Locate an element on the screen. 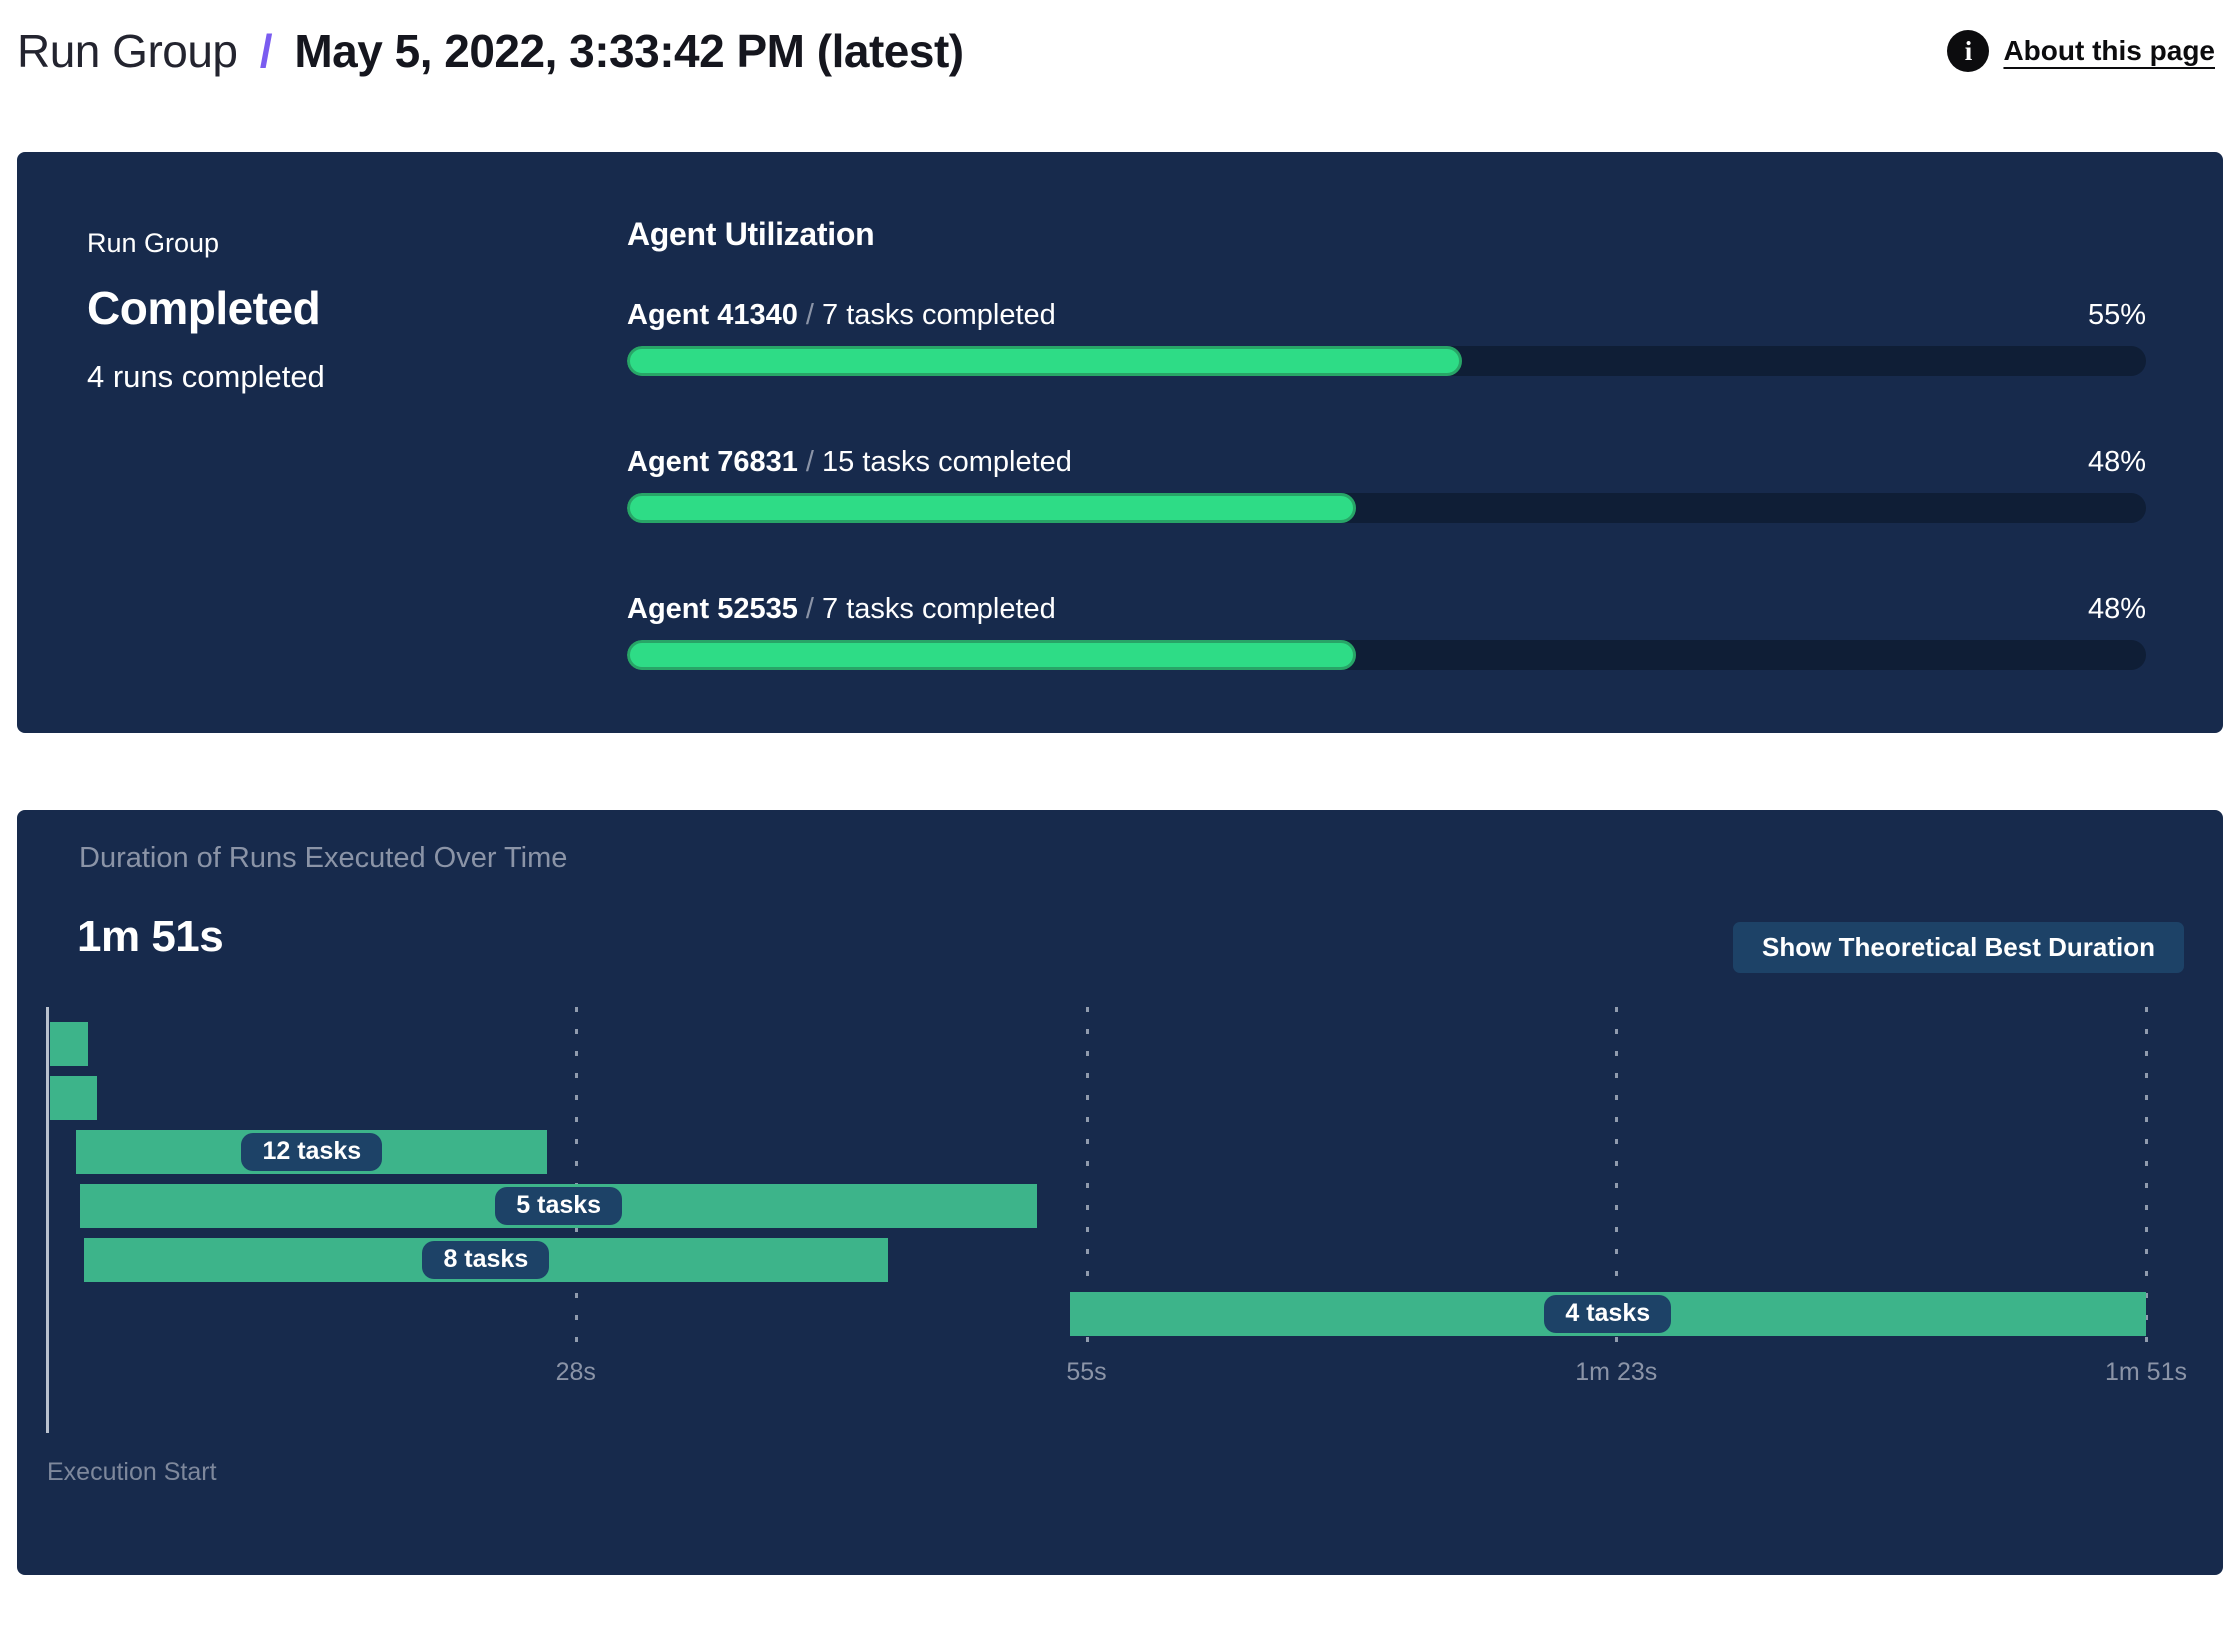 Image resolution: width=2240 pixels, height=1626 pixels. run-bar: 12 tasks is located at coordinates (312, 1152).